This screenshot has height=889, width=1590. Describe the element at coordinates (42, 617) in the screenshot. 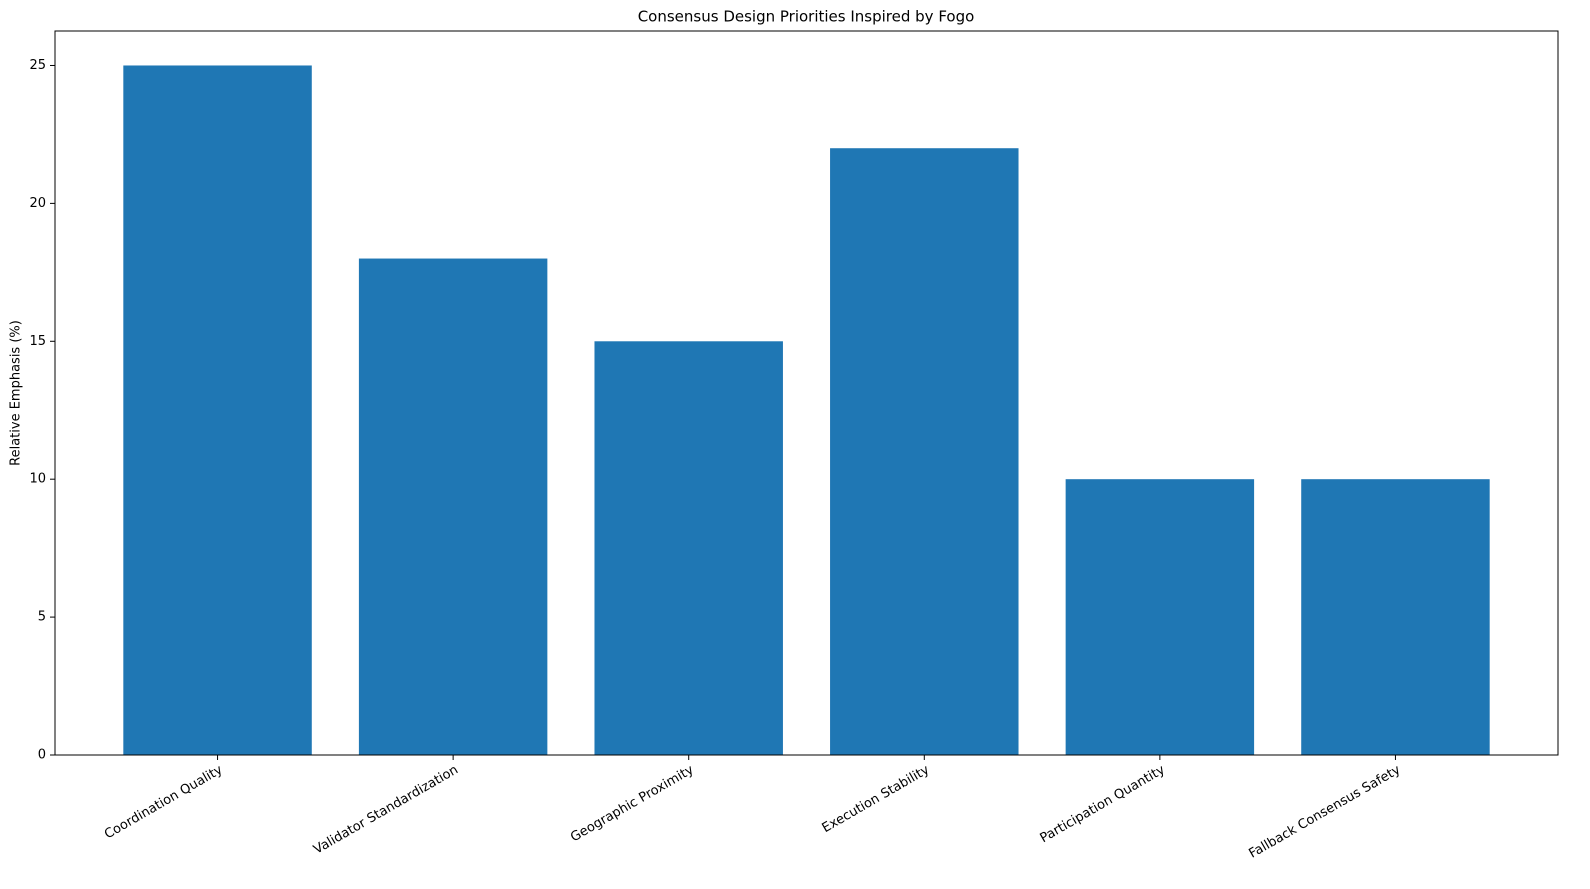

I see `y-tick-label: 5` at that location.